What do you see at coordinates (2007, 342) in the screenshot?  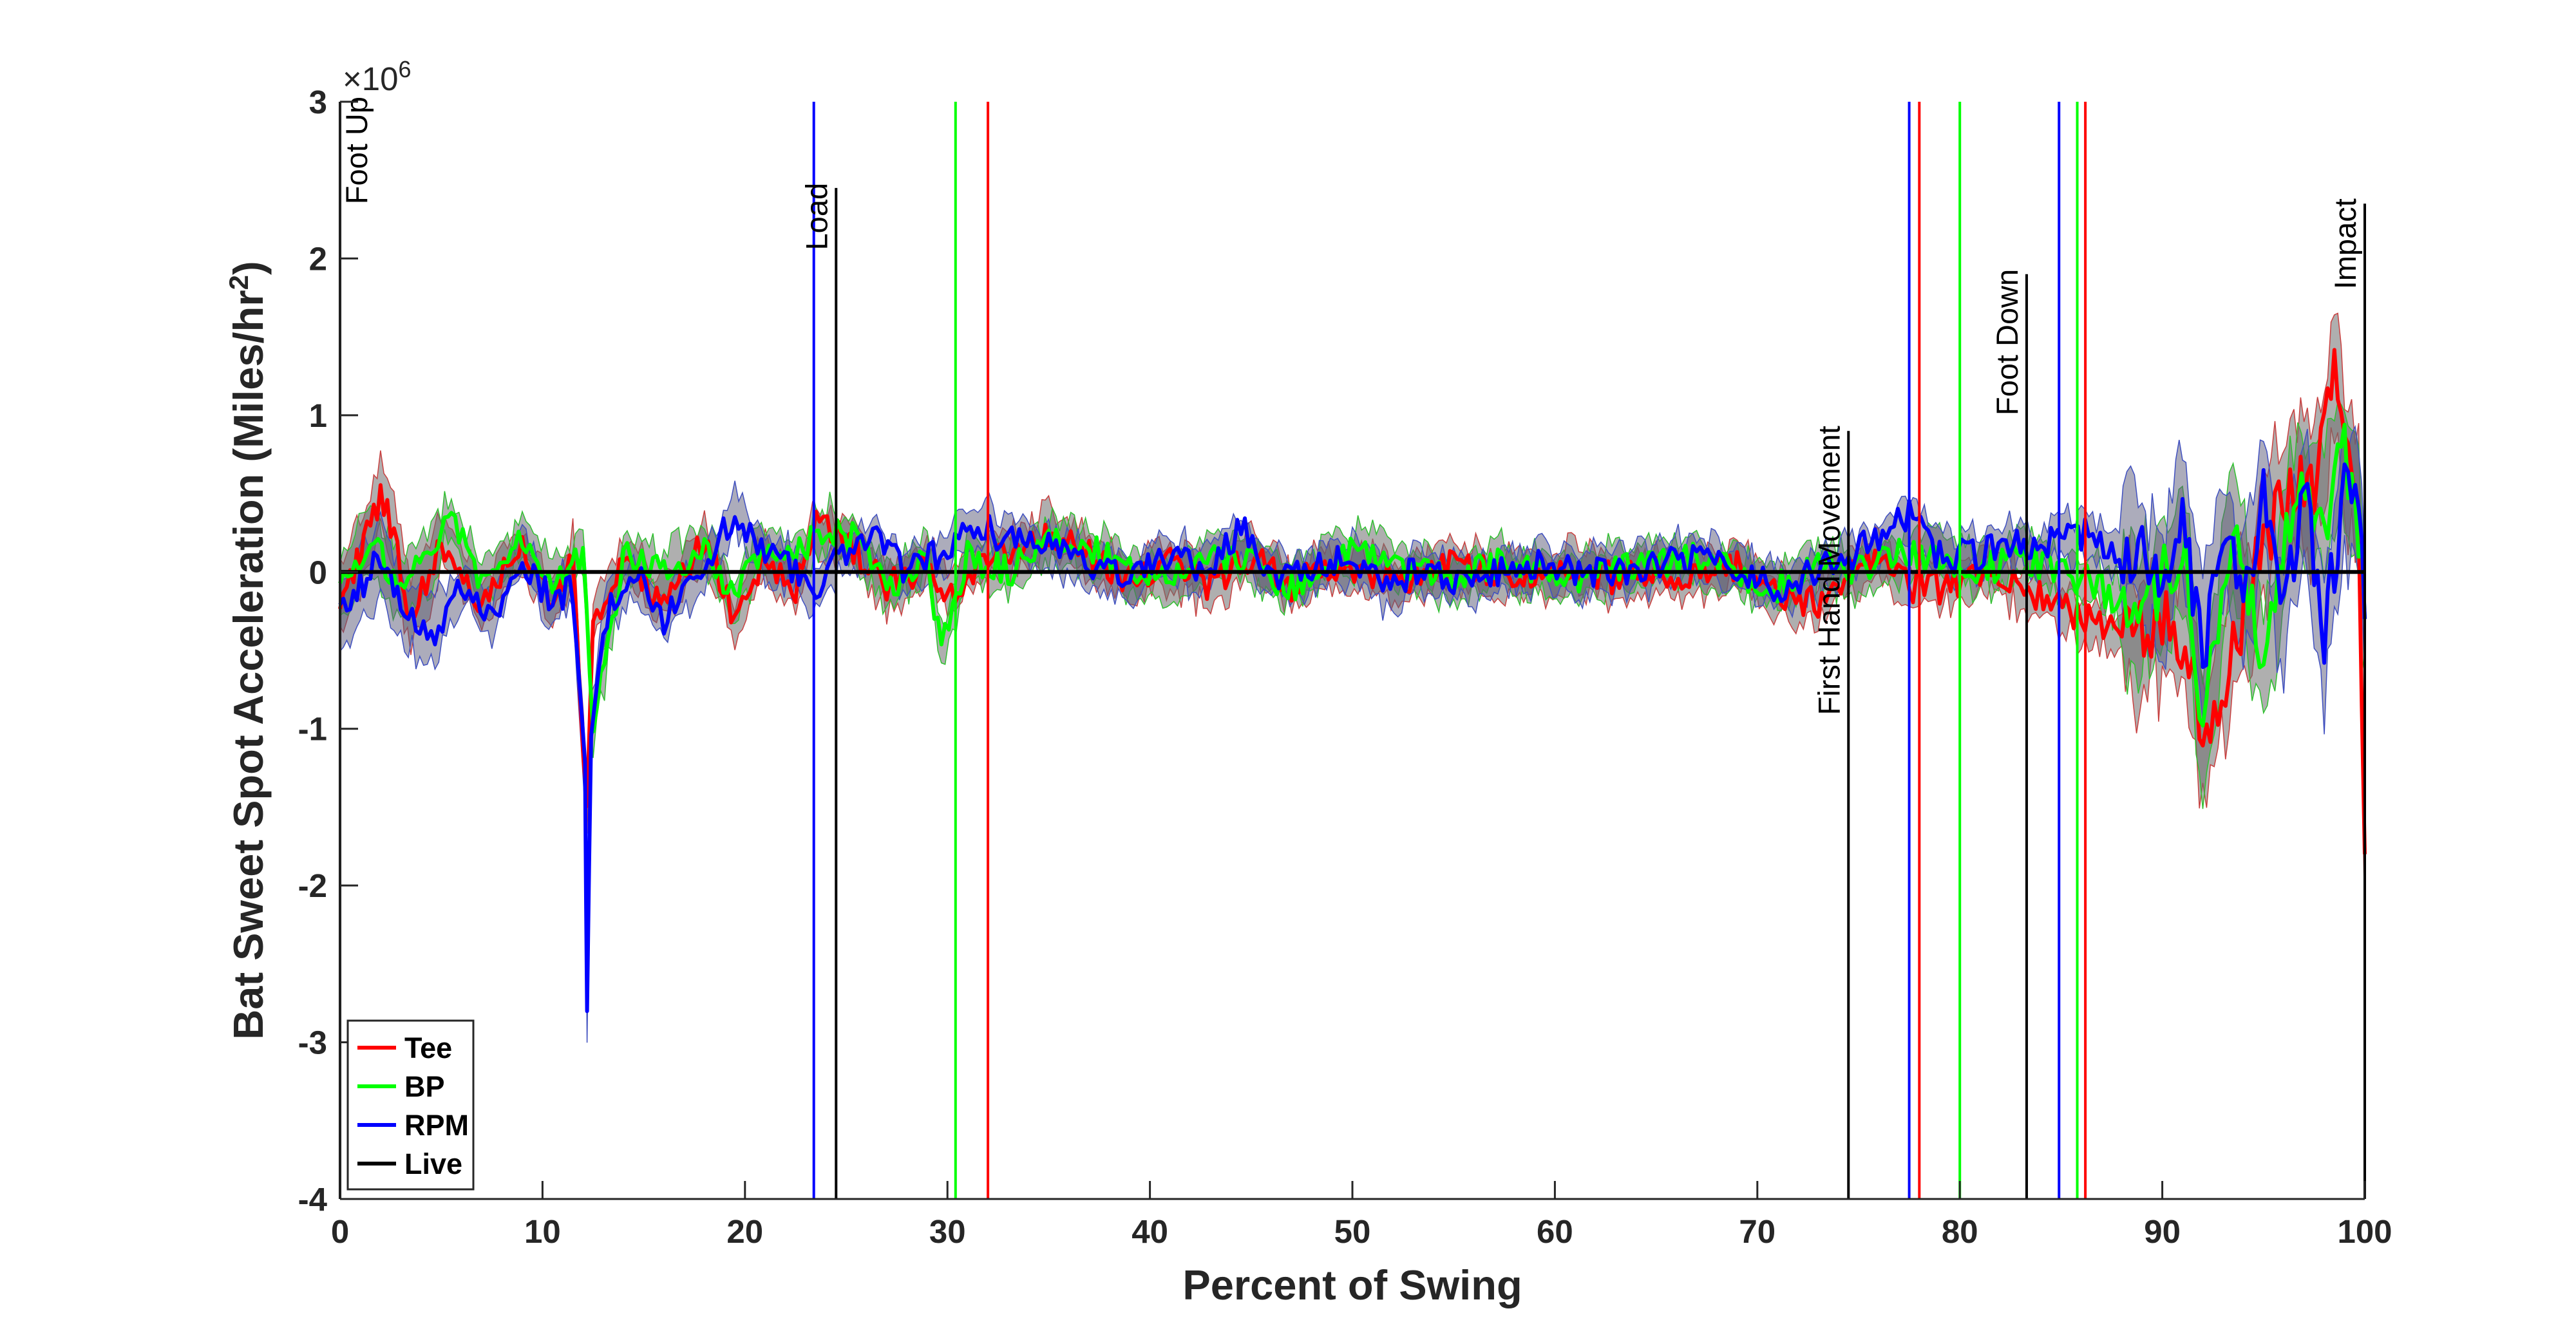 I see `event-marker-label: Foot Down` at bounding box center [2007, 342].